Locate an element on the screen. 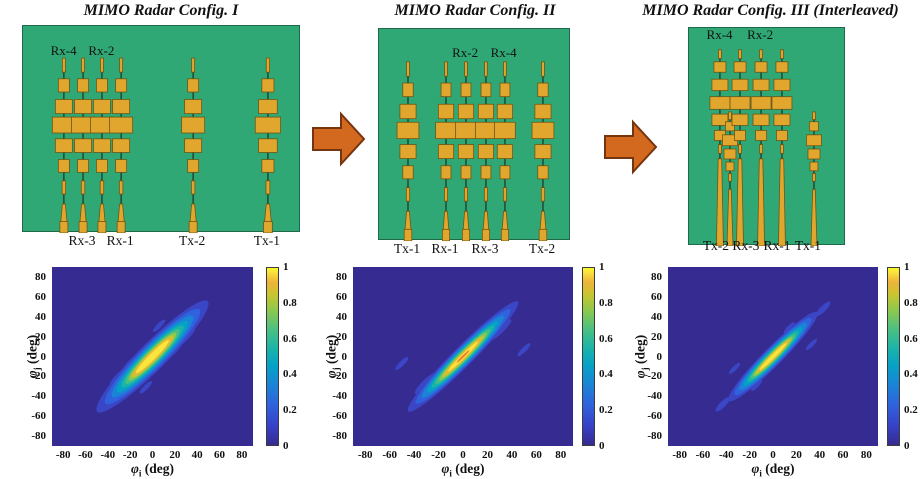 The height and width of the screenshot is (479, 921). config-2-title: MIMO Radar Config. II is located at coordinates (475, 10).